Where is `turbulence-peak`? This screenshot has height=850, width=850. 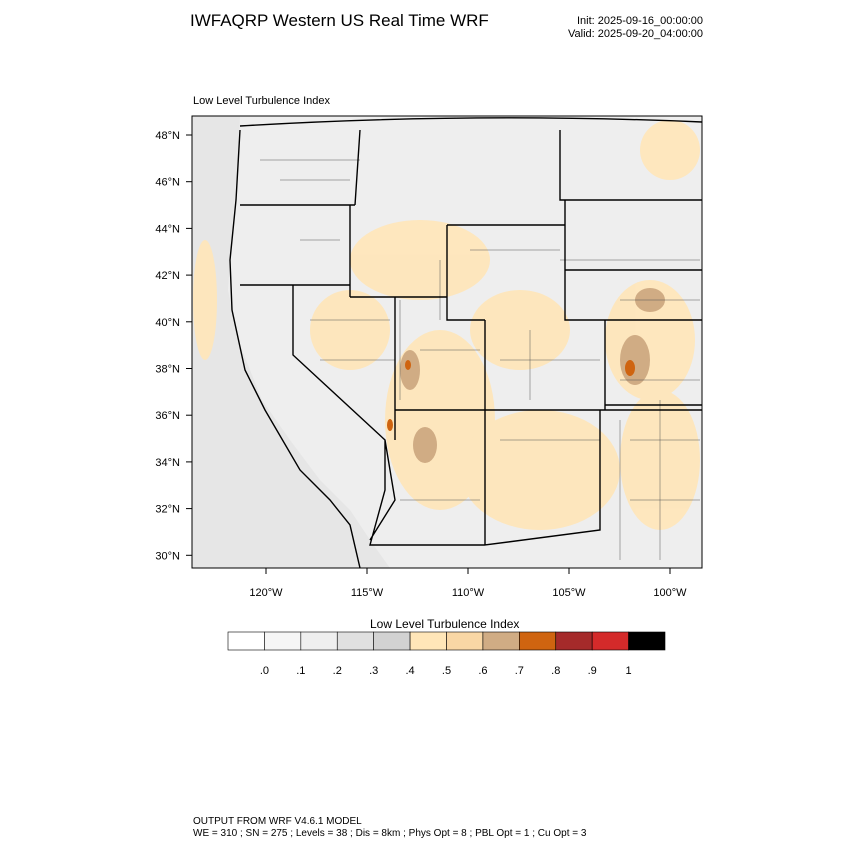
turbulence-peak is located at coordinates (511, 395).